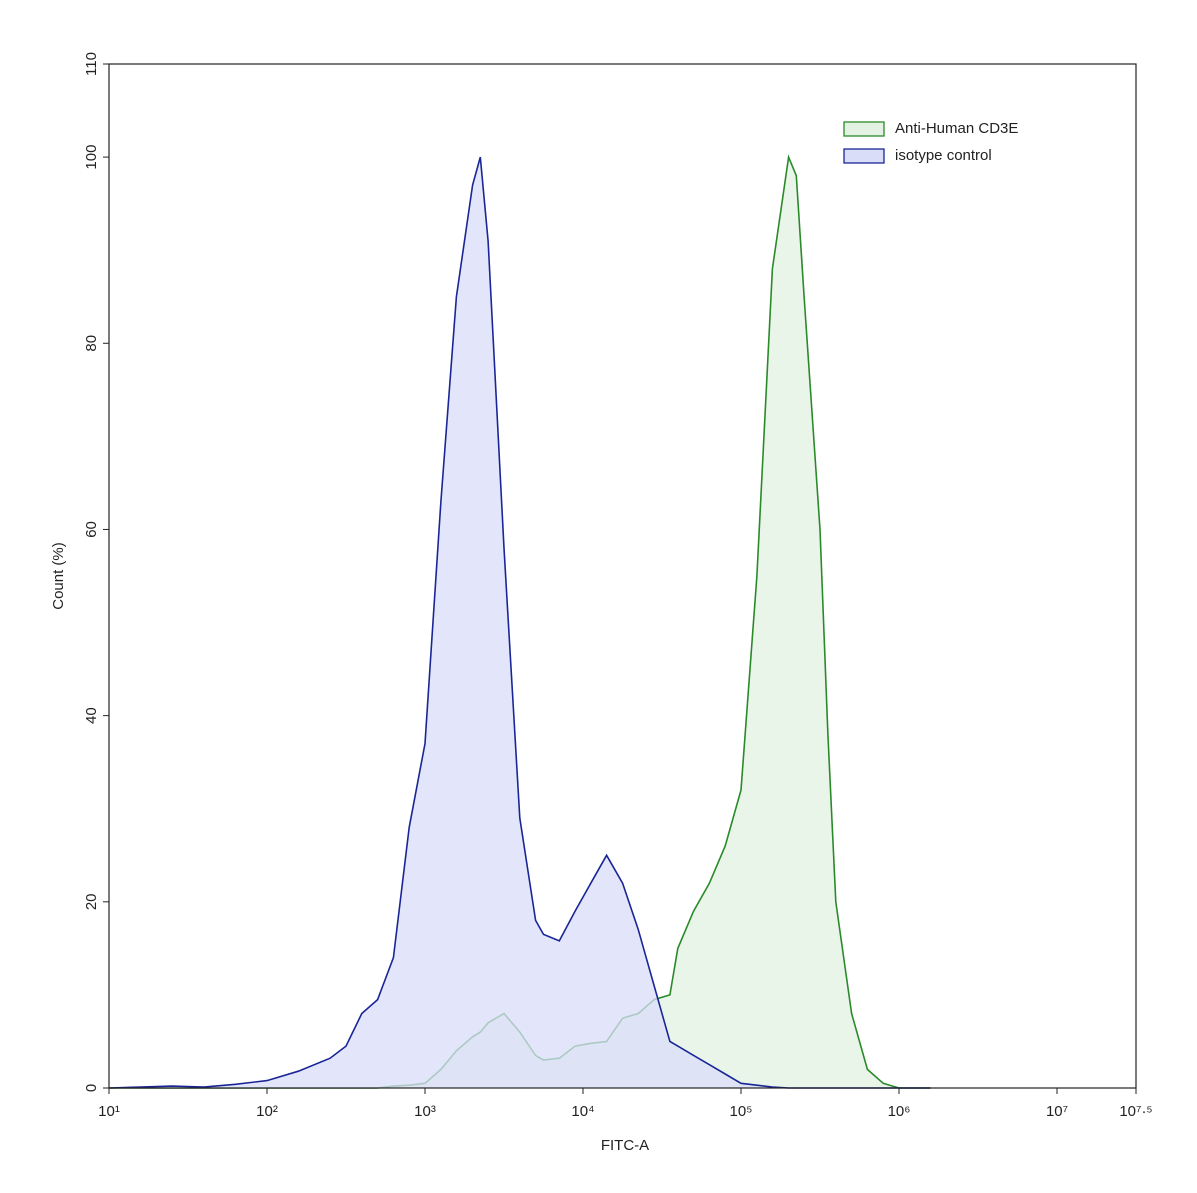 This screenshot has width=1197, height=1193. What do you see at coordinates (267, 1111) in the screenshot?
I see `x-tick-label: 10²` at bounding box center [267, 1111].